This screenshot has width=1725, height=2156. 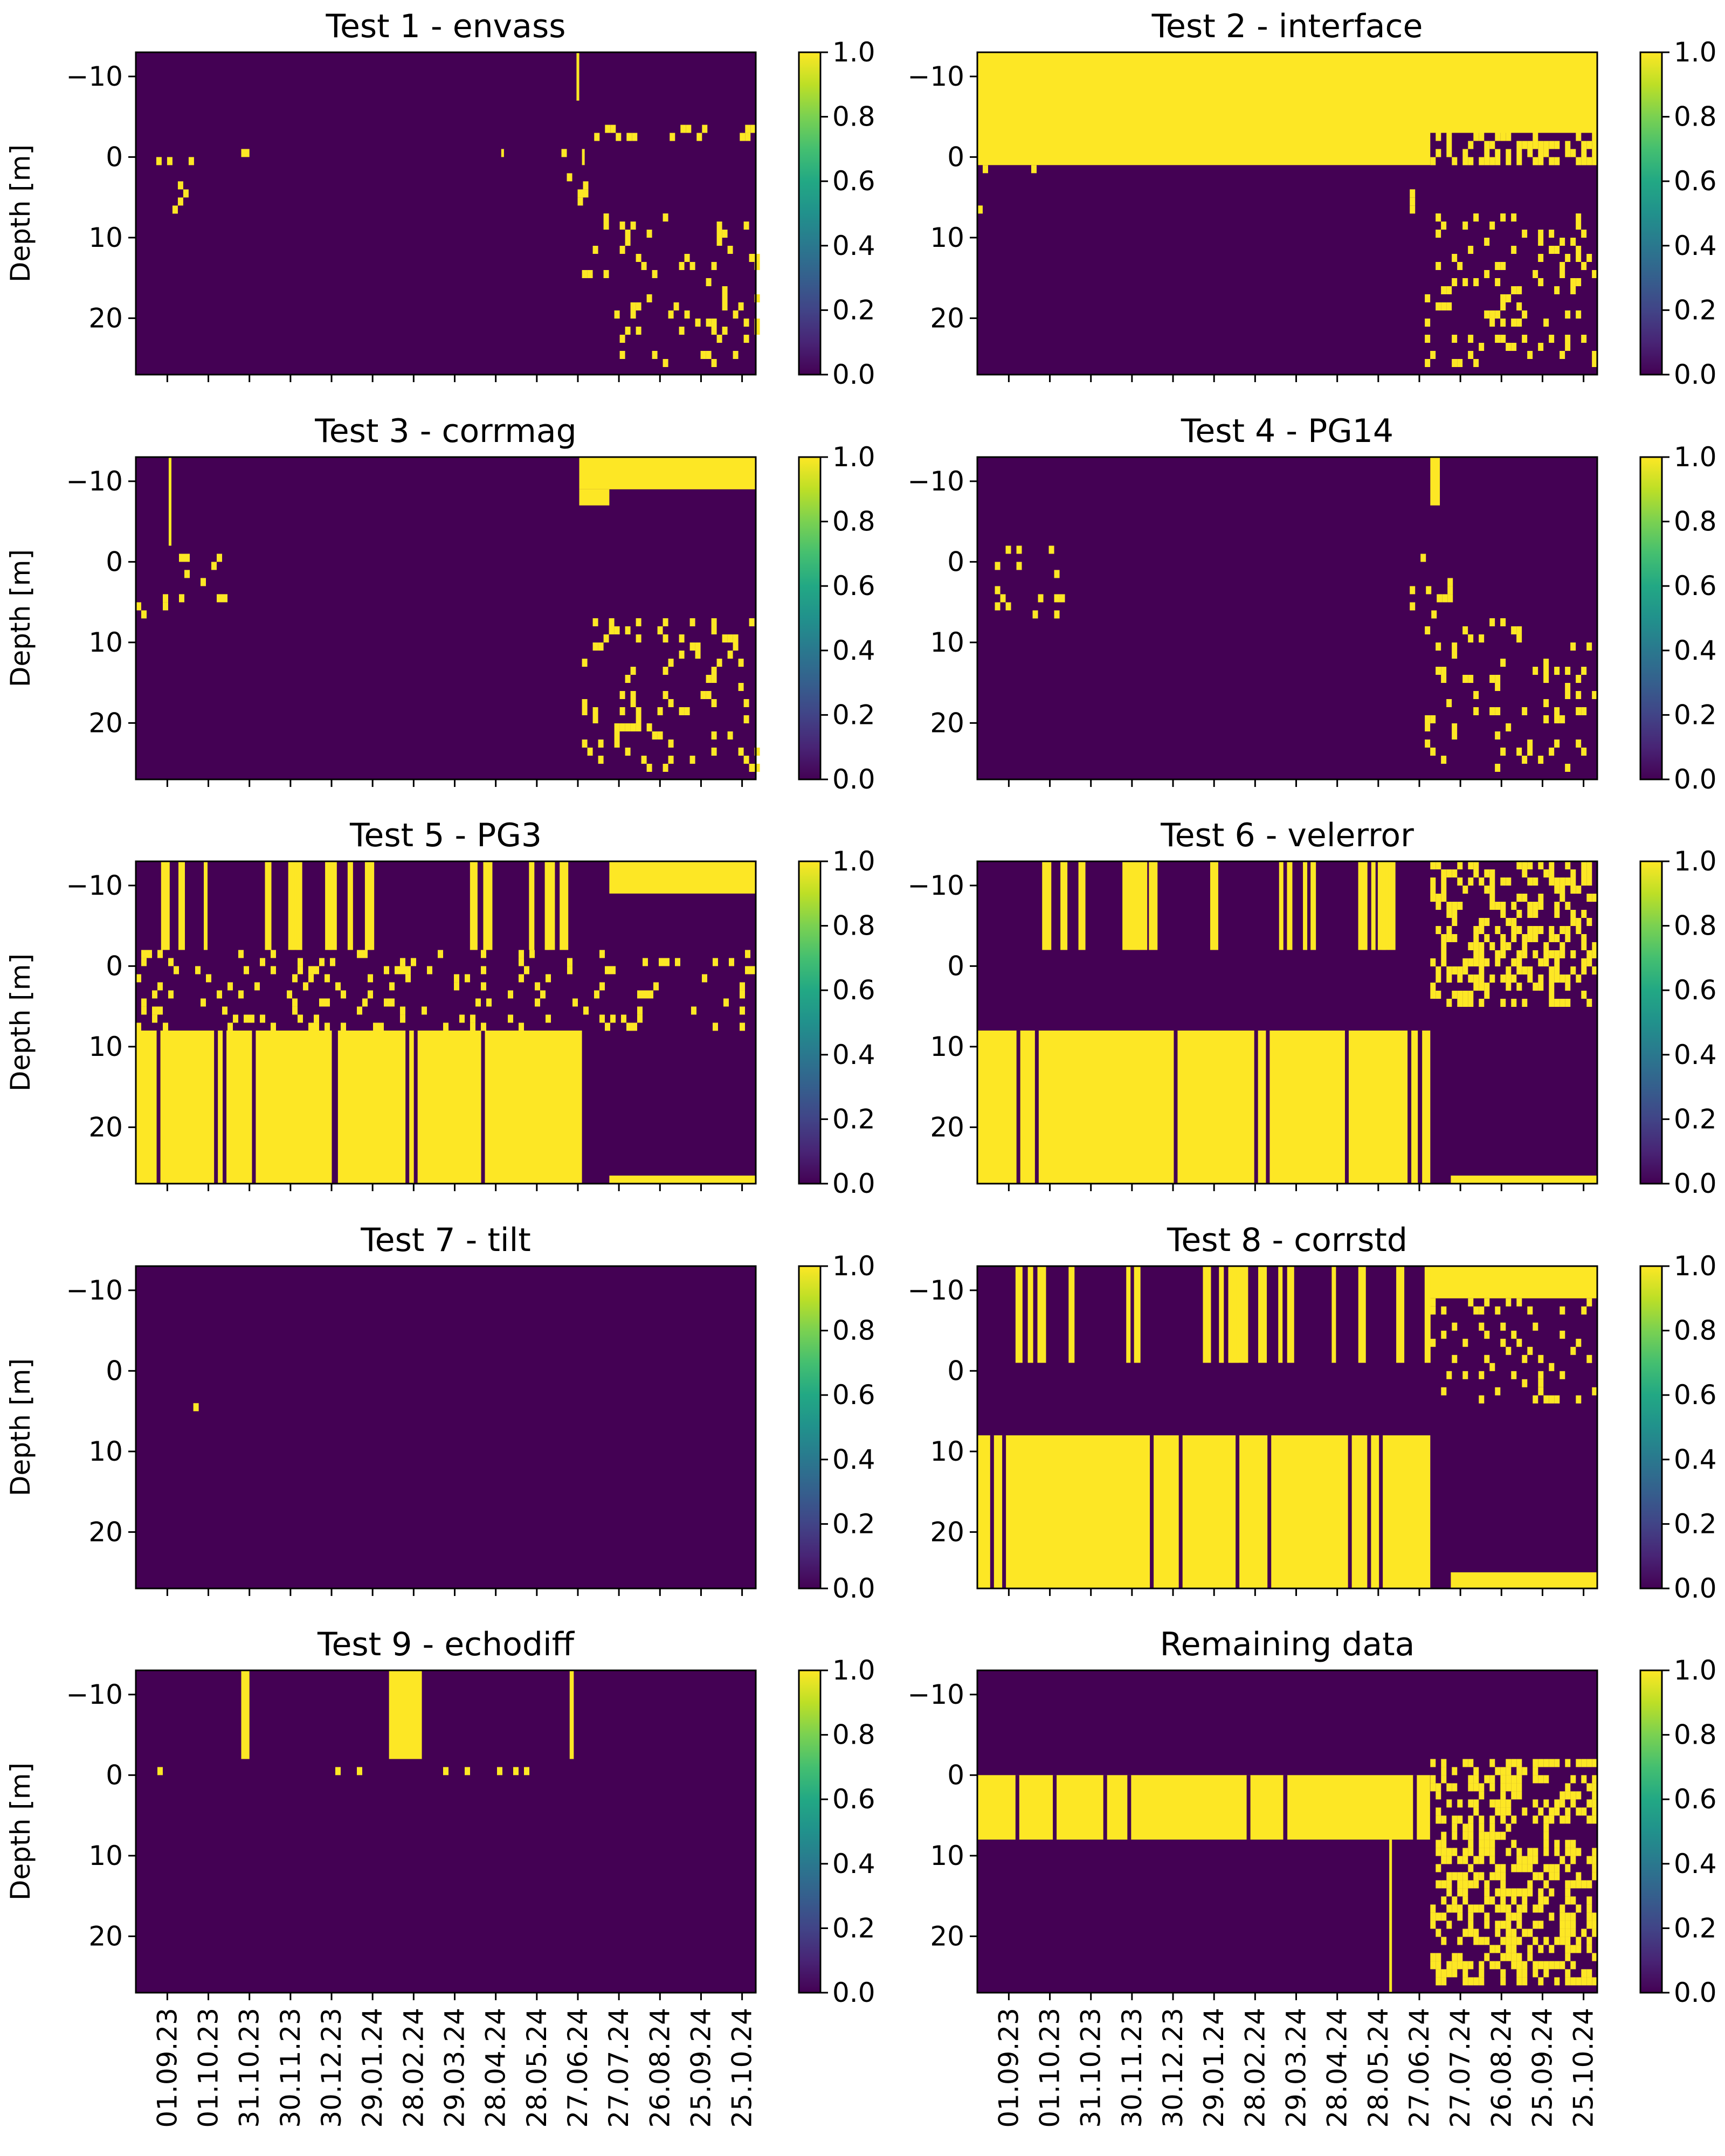 I want to click on colorbar-tick-label: 1.0, so click(x=1695, y=52).